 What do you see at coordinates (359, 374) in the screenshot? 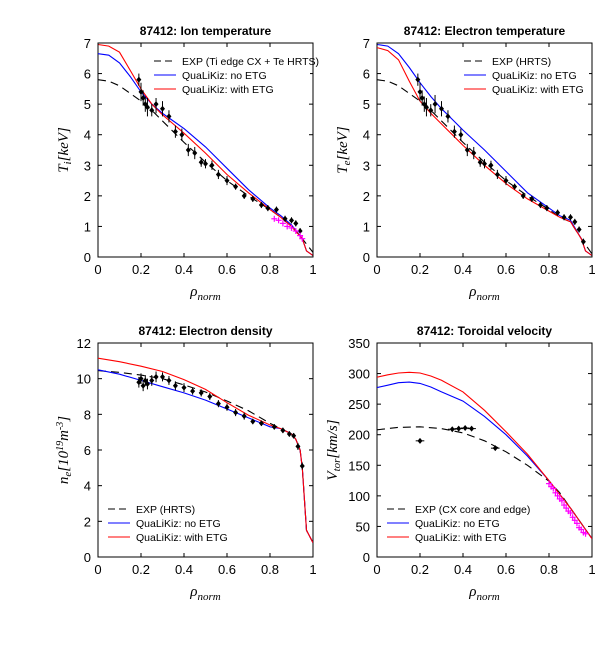
I see `y-tick-label: 300` at bounding box center [359, 374].